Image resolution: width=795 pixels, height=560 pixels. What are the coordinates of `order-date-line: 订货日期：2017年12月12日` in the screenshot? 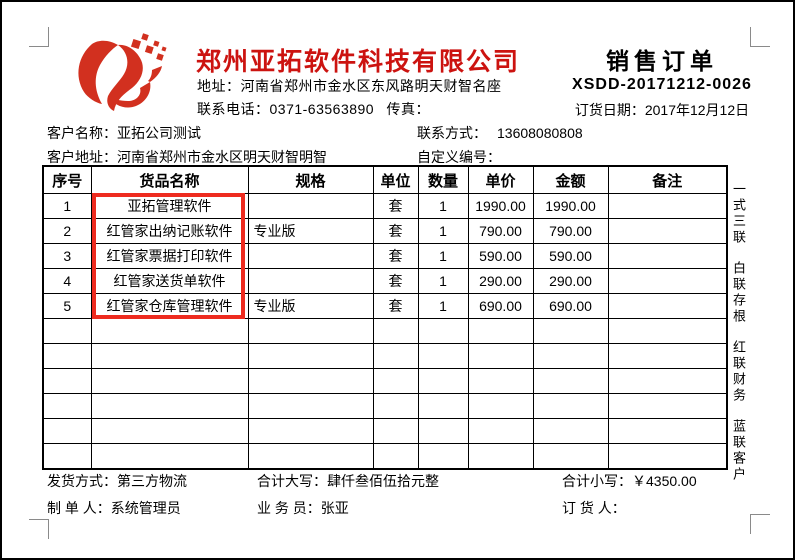 It's located at (662, 110).